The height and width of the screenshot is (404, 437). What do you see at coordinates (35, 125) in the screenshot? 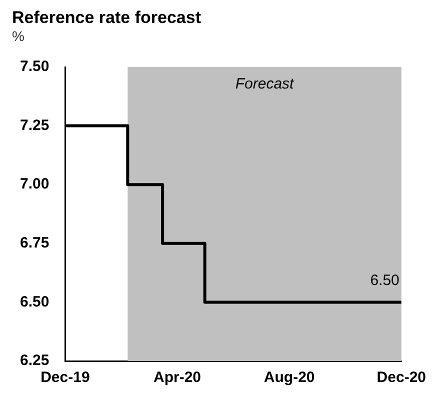
I see `y-tick-label: 7.25` at bounding box center [35, 125].